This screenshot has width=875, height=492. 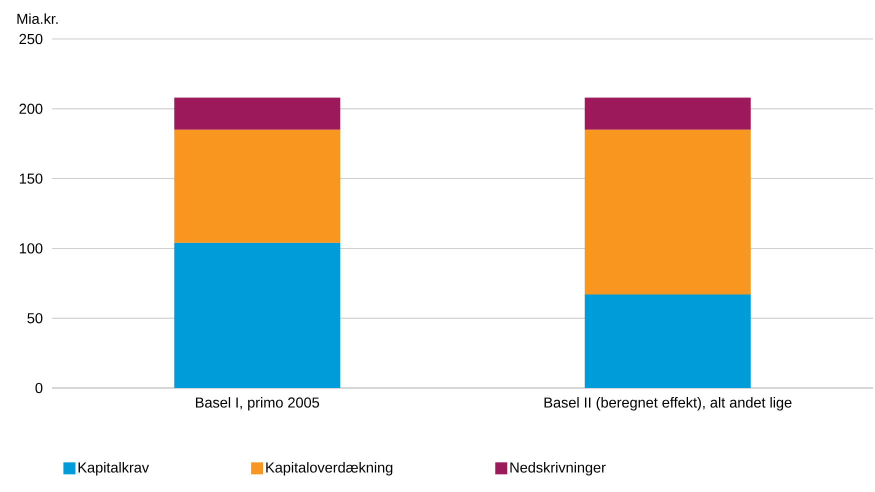 What do you see at coordinates (37, 18) in the screenshot?
I see `y-axis-title: Mia.kr.` at bounding box center [37, 18].